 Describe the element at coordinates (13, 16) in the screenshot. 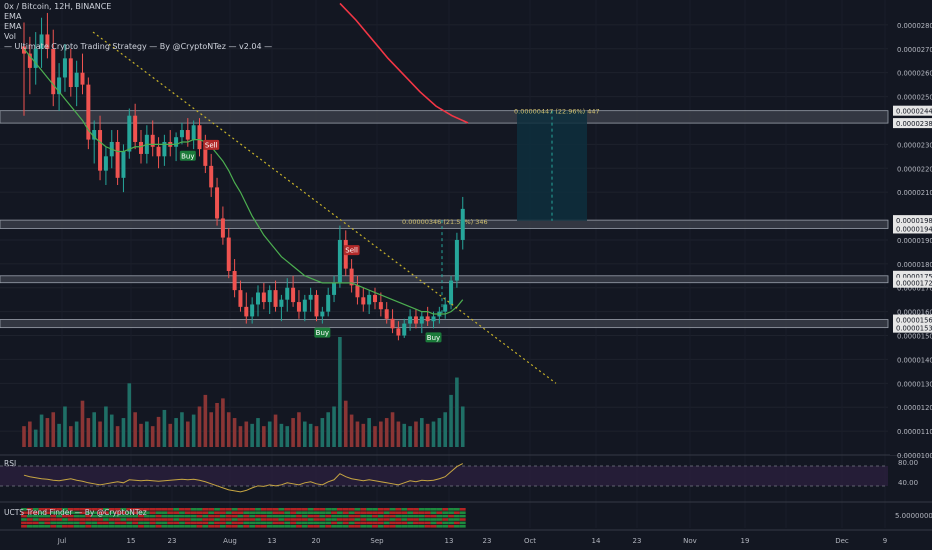

I see `ema-legend-1: EMA` at that location.